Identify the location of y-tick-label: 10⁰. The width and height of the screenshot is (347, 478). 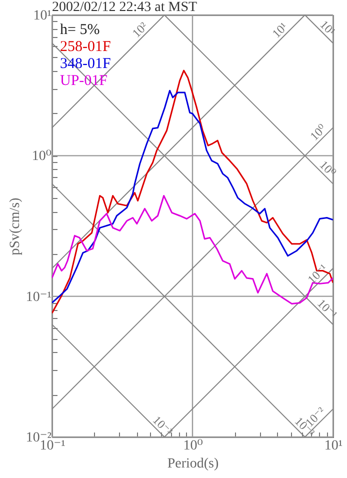
(42, 156).